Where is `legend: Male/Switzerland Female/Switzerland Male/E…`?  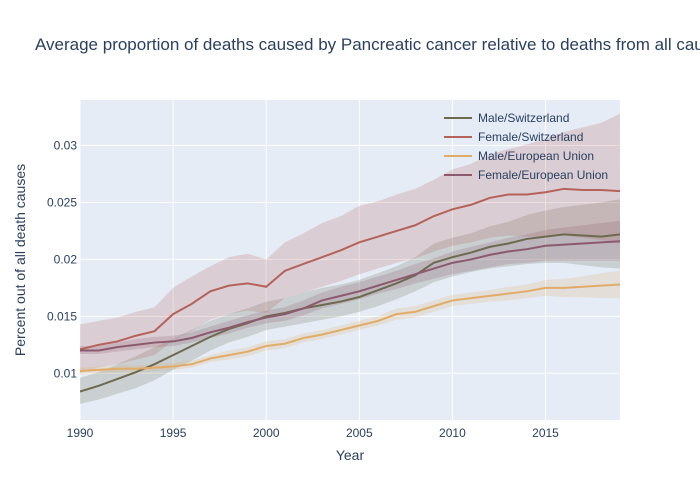
legend: Male/Switzerland Female/Switzerland Male/E… is located at coordinates (526, 146).